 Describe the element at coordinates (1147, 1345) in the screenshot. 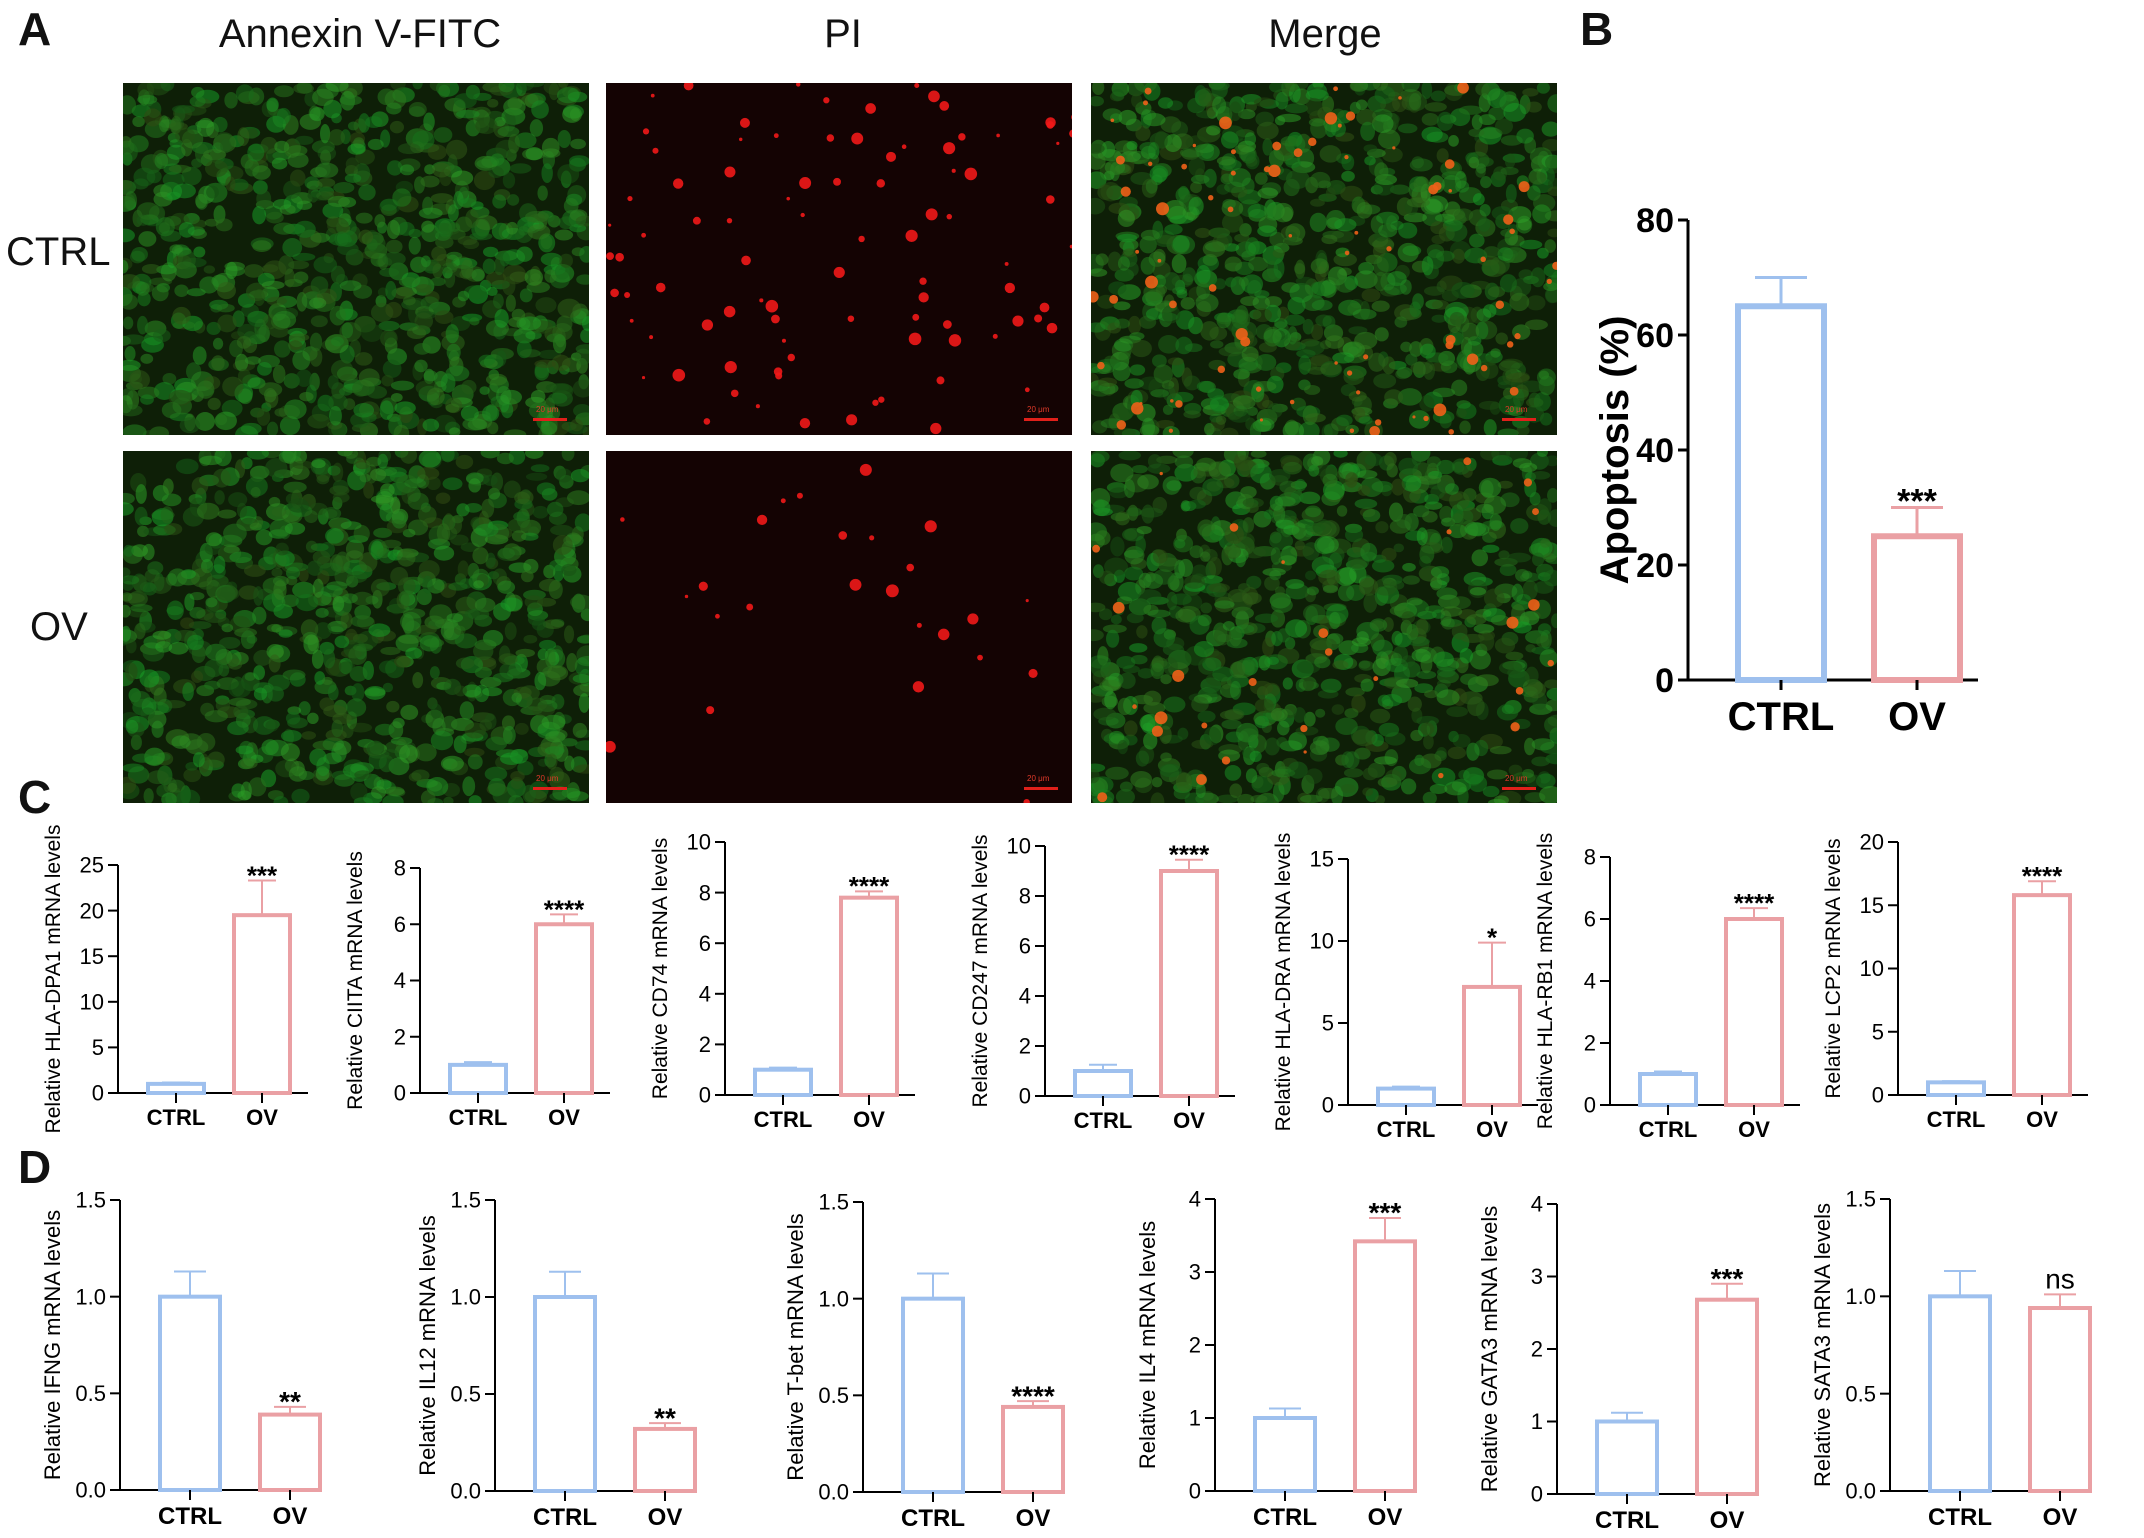

I see `y-axis-label: Relative IL4 mRNA levels` at that location.